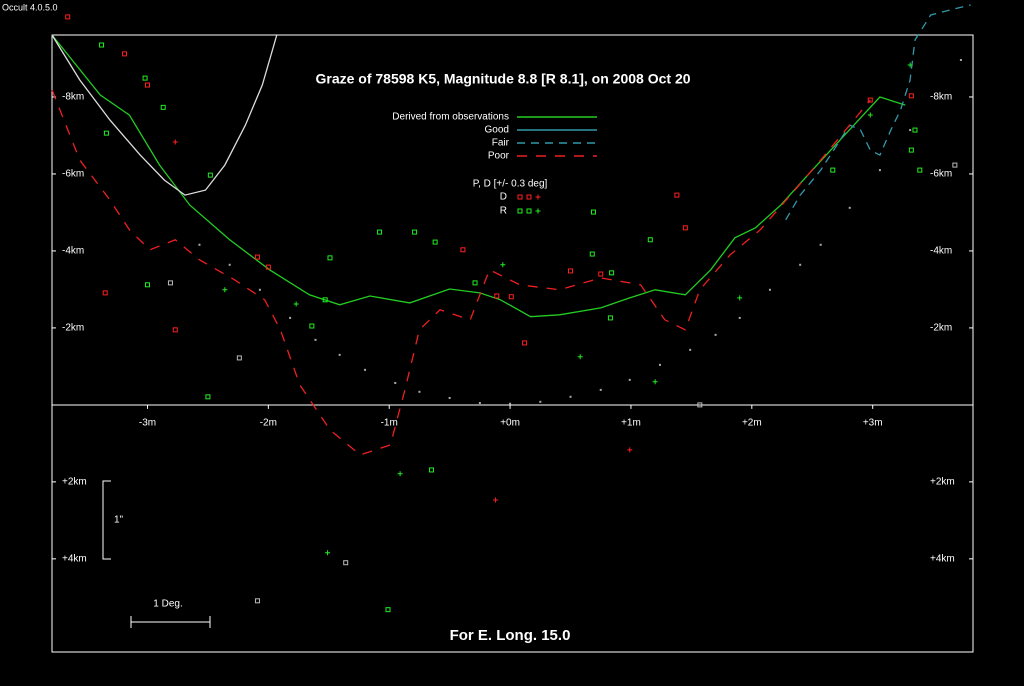 Image resolution: width=1024 pixels, height=686 pixels. Describe the element at coordinates (167, 604) in the screenshot. I see `degree-label: 1 Deg.` at that location.